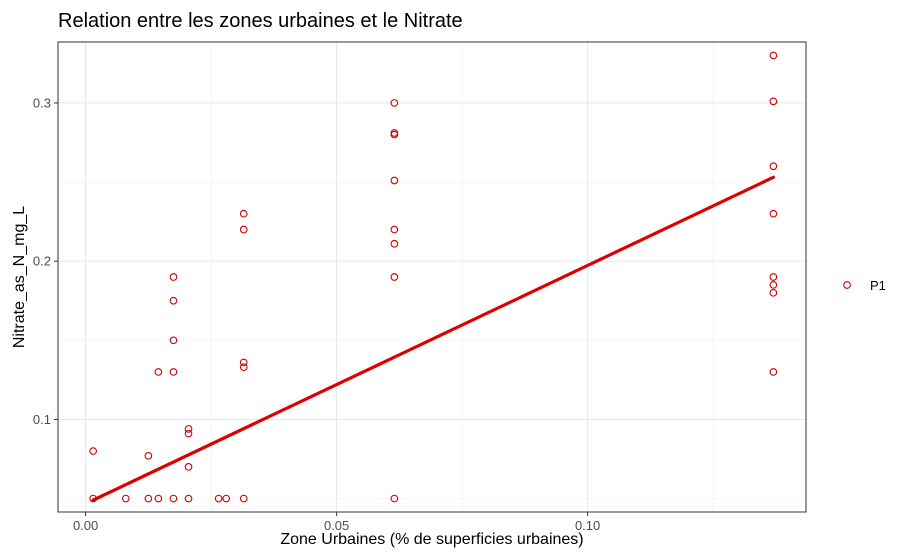  What do you see at coordinates (42, 419) in the screenshot?
I see `y-tick-label: 0.1` at bounding box center [42, 419].